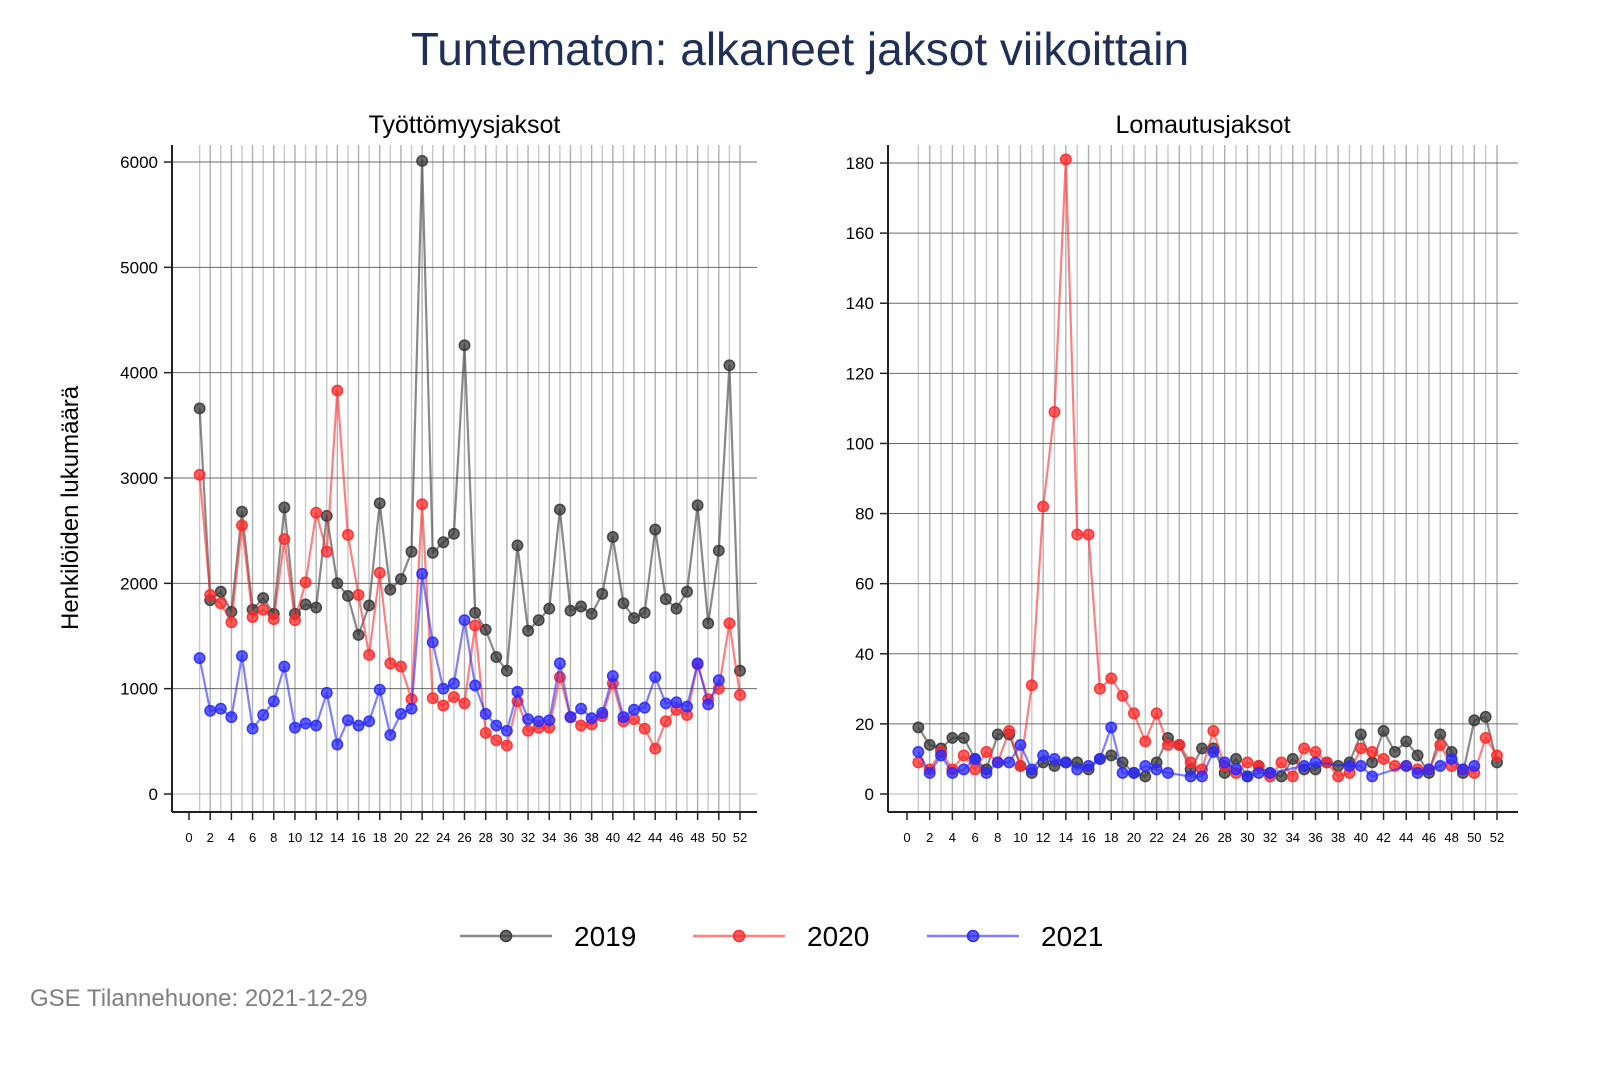  I want to click on y-tick-label: 160, so click(860, 233).